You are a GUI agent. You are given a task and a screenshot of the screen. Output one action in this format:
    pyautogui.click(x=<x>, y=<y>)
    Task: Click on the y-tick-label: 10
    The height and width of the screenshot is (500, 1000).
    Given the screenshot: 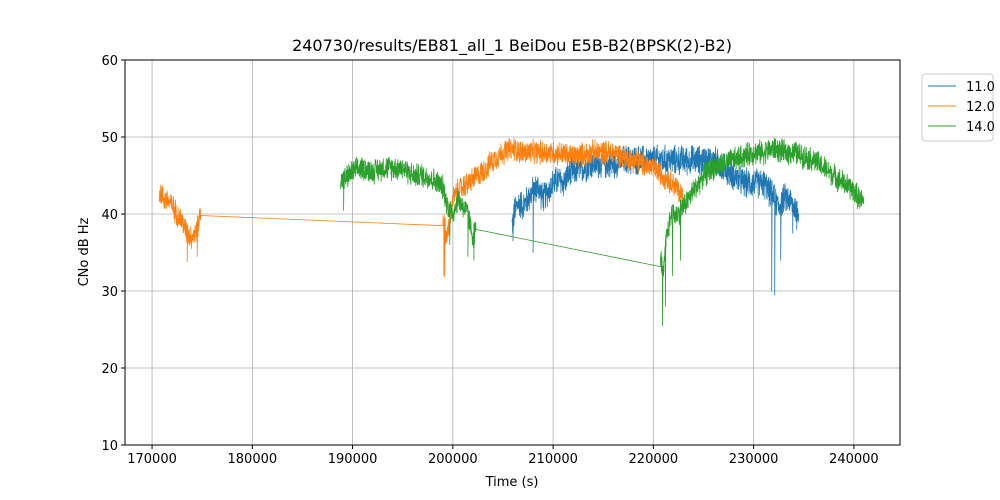 What is the action you would take?
    pyautogui.click(x=109, y=446)
    